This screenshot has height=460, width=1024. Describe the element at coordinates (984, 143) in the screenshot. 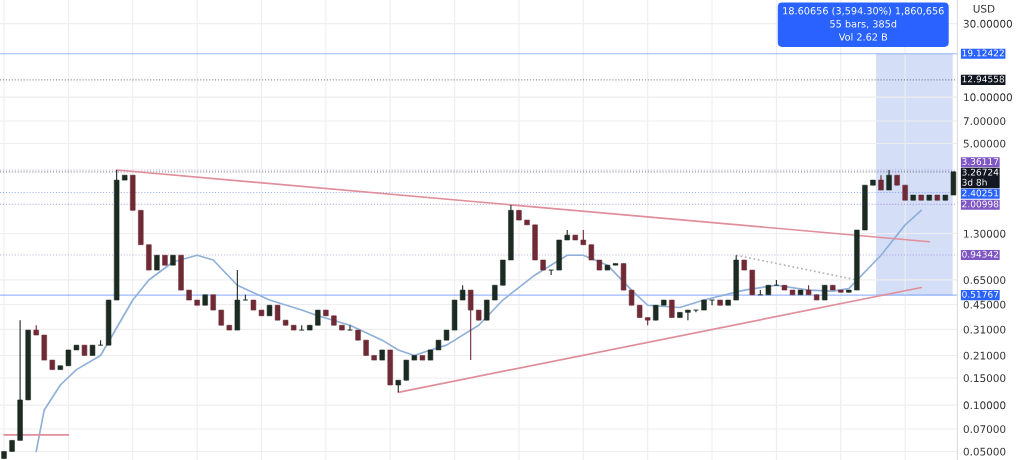

I see `y-tick-label: 5.00000` at that location.